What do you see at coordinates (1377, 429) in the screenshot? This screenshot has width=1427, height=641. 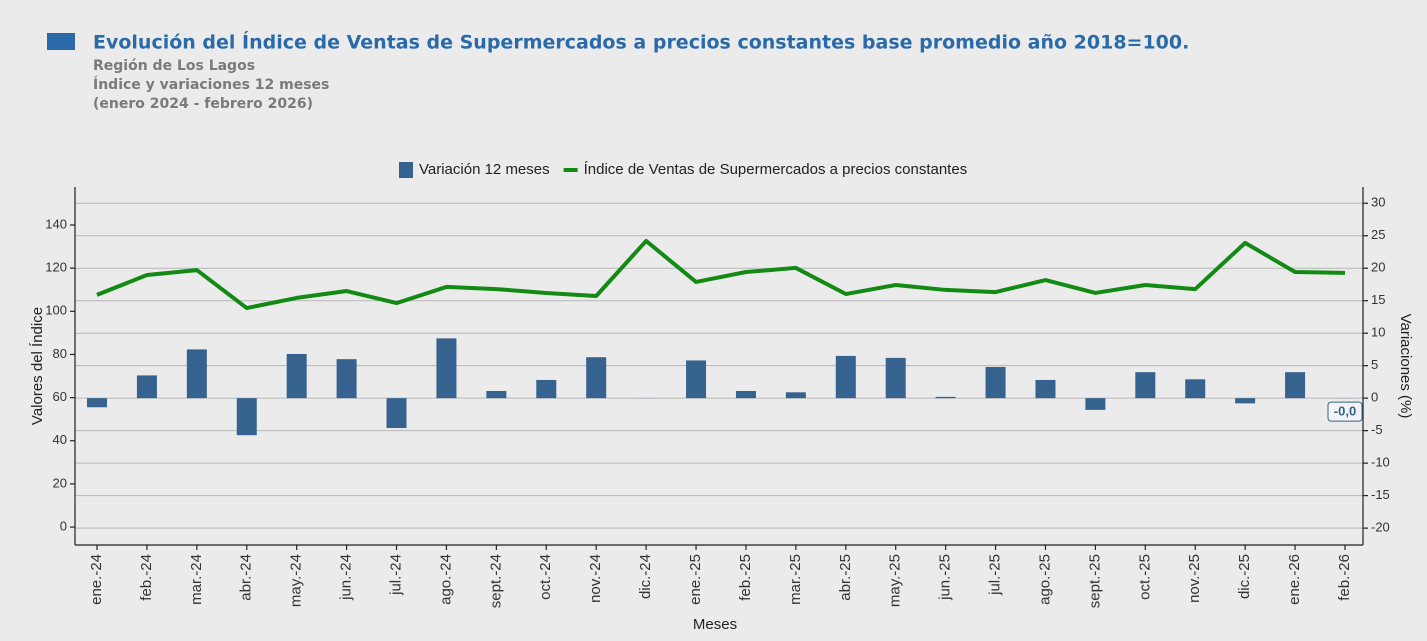 I see `y2-tick-label: -5` at bounding box center [1377, 429].